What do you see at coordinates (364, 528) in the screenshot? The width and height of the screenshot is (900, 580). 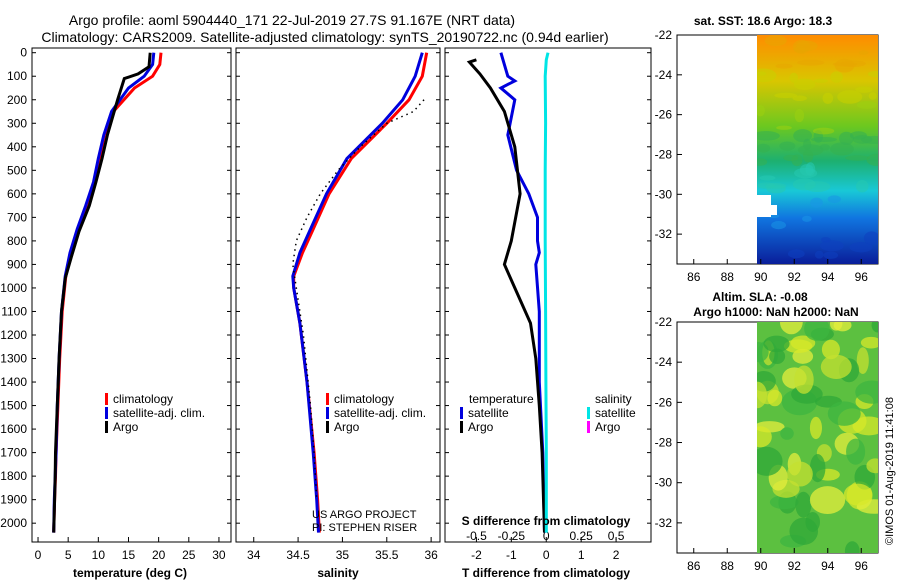 I see `pi-annotation: PI: STEPHEN RISER` at bounding box center [364, 528].